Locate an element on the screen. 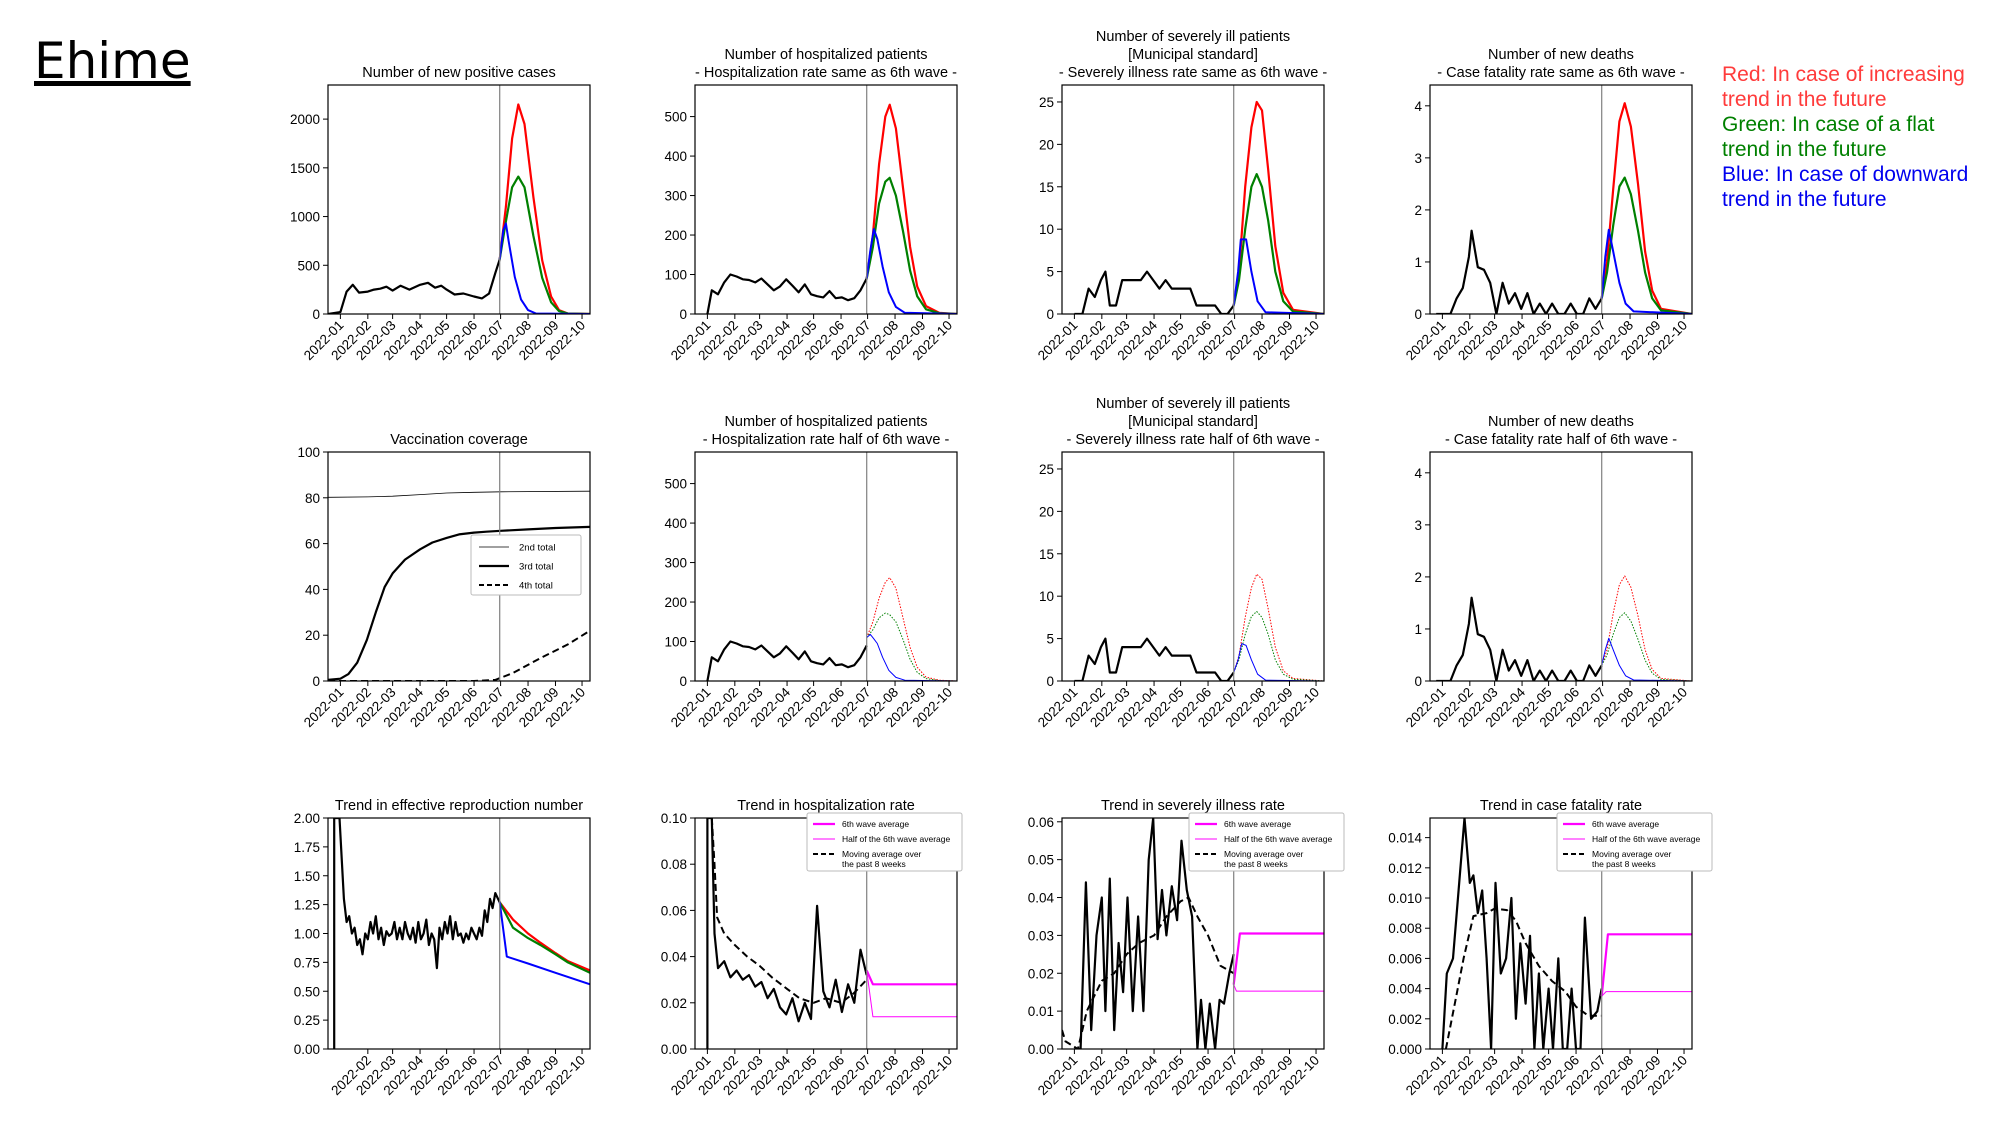  chart-title: Trend in effective reproduction number is located at coordinates (459, 806).